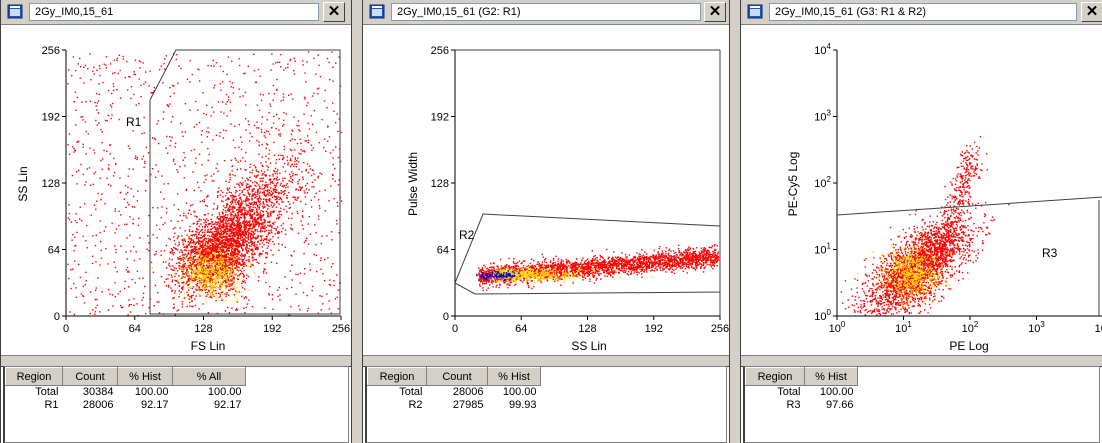 This screenshot has width=1102, height=443. I want to click on window-title: 2Gy_IM0,15_61 (G2: R1), so click(546, 12).